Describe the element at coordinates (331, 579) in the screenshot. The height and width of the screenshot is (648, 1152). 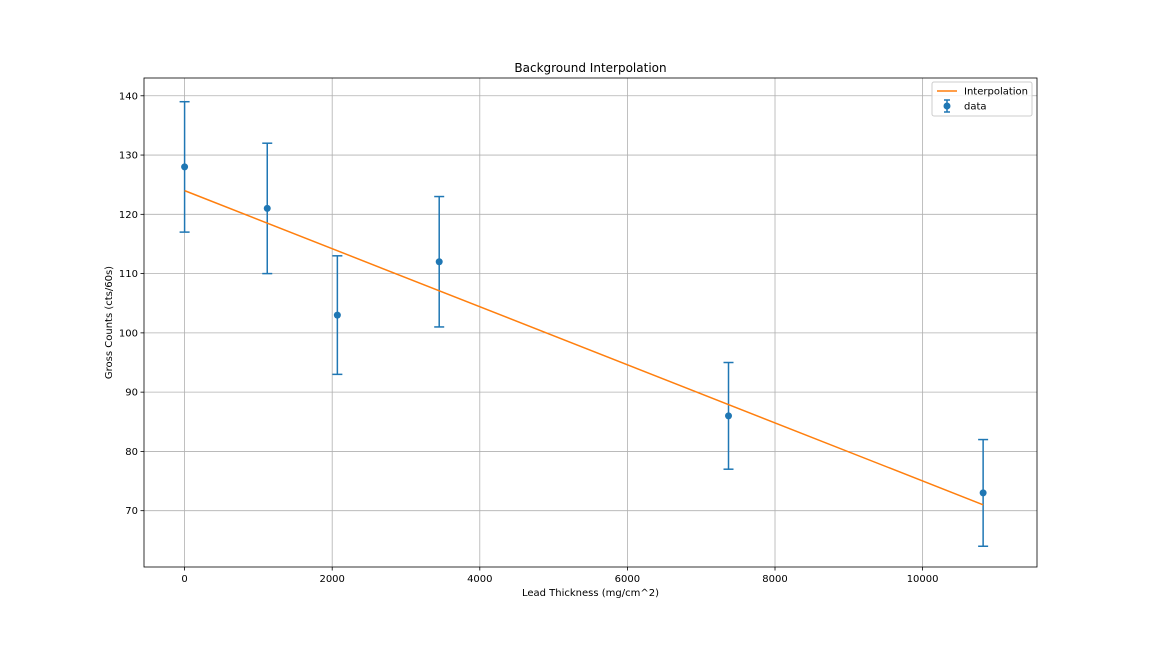
I see `x-tick-label: 2000` at that location.